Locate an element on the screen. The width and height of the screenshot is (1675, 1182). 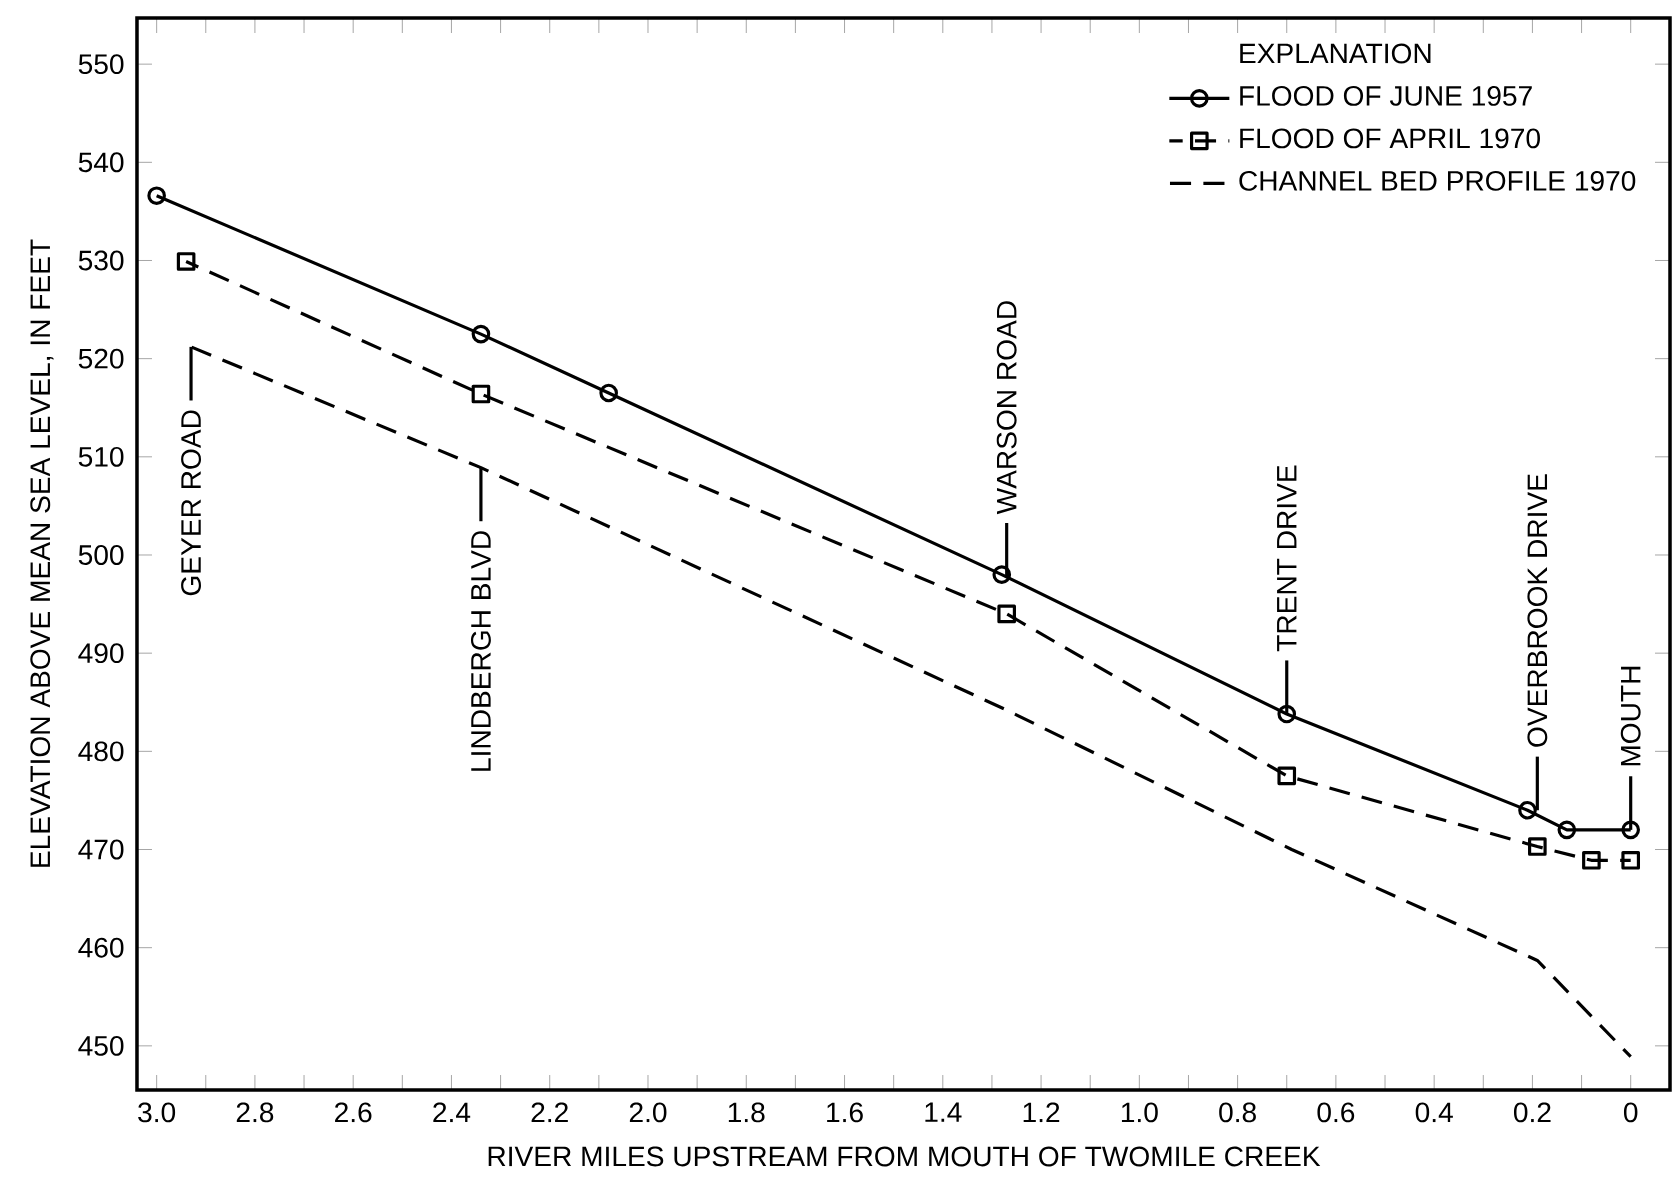
legend-label: FLOOD OF JUNE 1957 is located at coordinates (1386, 95).